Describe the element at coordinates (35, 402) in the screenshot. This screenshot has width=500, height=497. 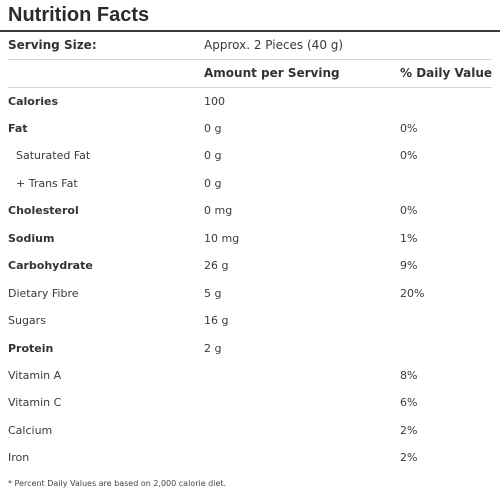
I see `nutrient-name: Vitamin C` at that location.